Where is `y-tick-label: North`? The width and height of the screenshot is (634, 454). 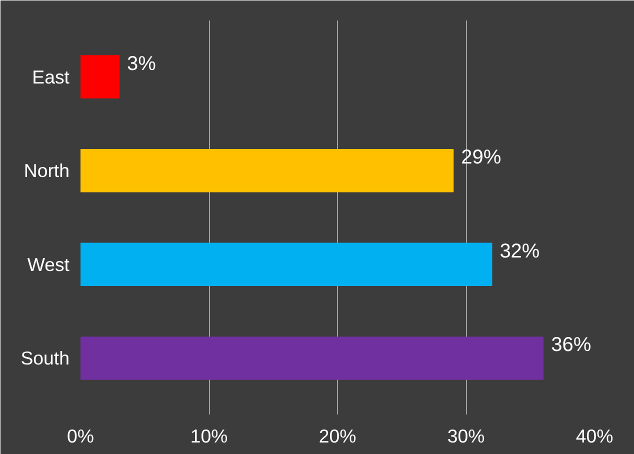 y-tick-label: North is located at coordinates (47, 171).